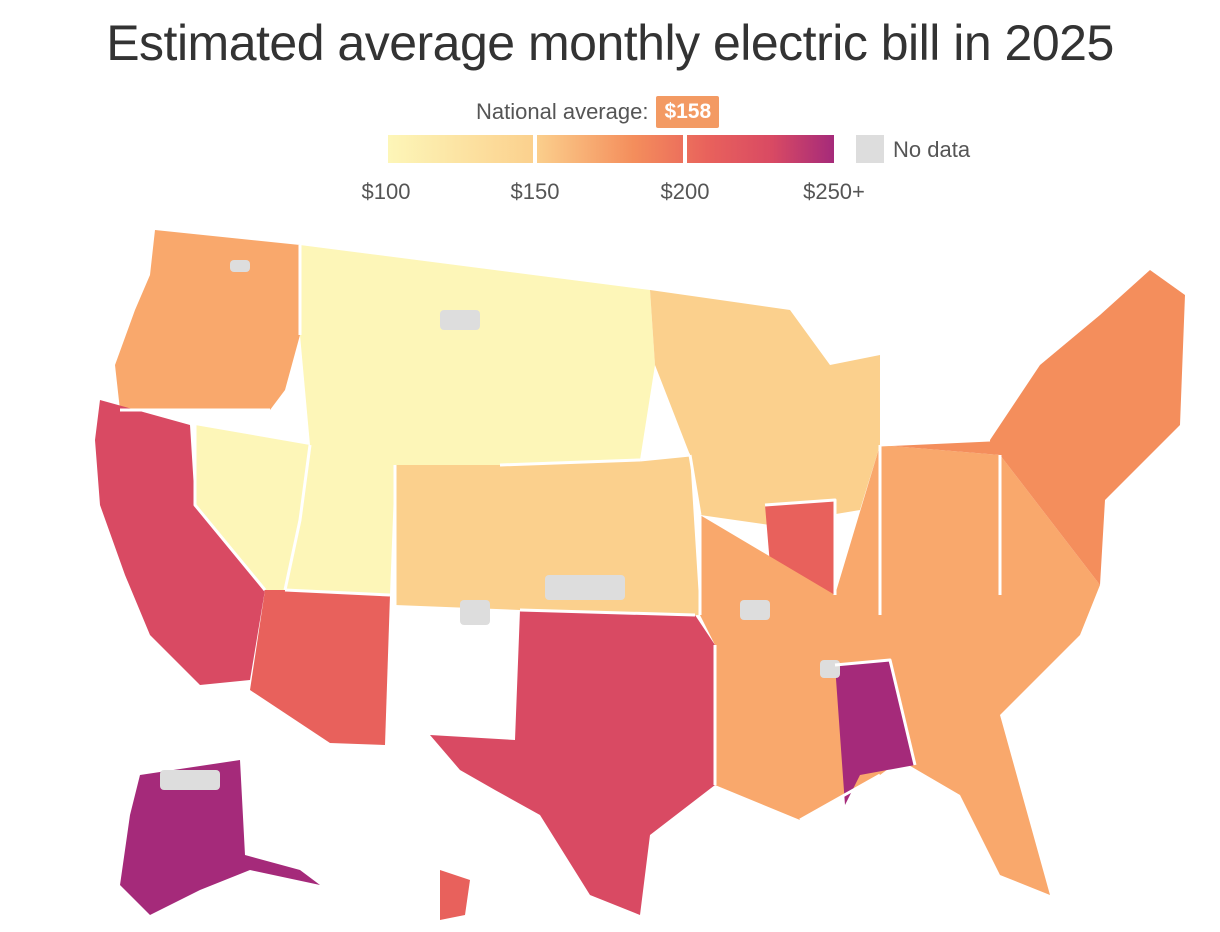 The height and width of the screenshot is (932, 1220). What do you see at coordinates (562, 111) in the screenshot?
I see `national-average-label: National average:` at bounding box center [562, 111].